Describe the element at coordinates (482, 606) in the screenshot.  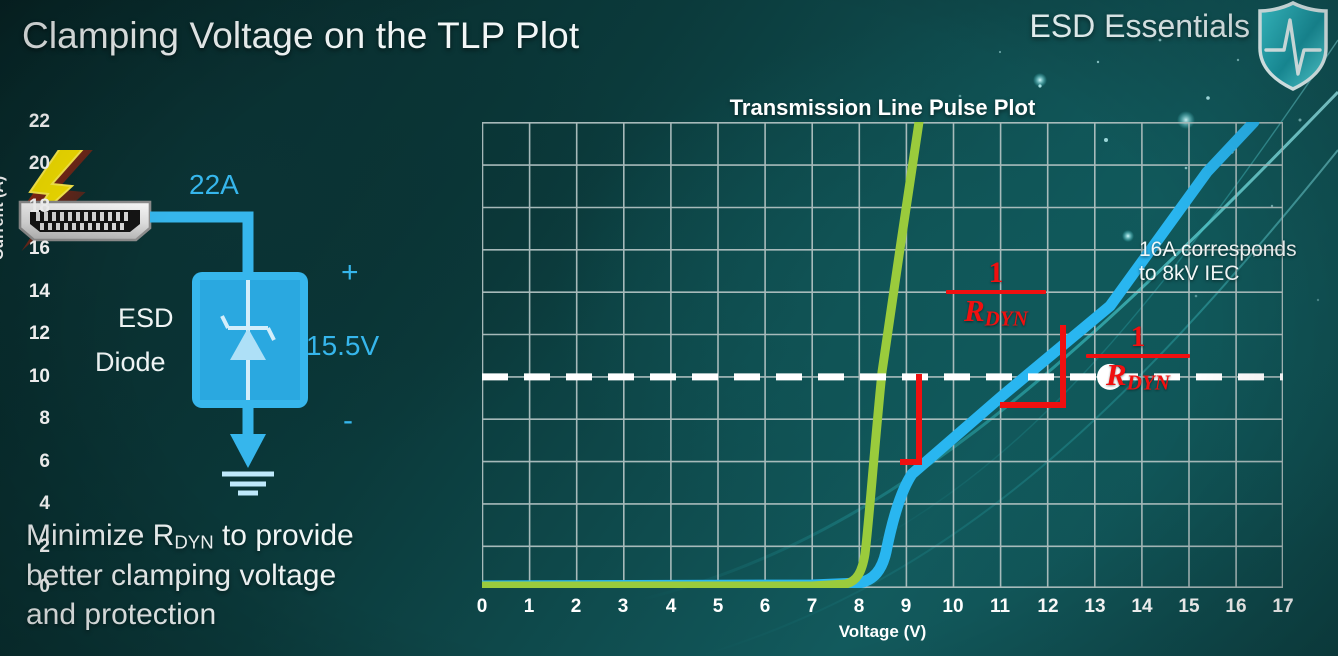
I see `x-tick-0: 0` at that location.